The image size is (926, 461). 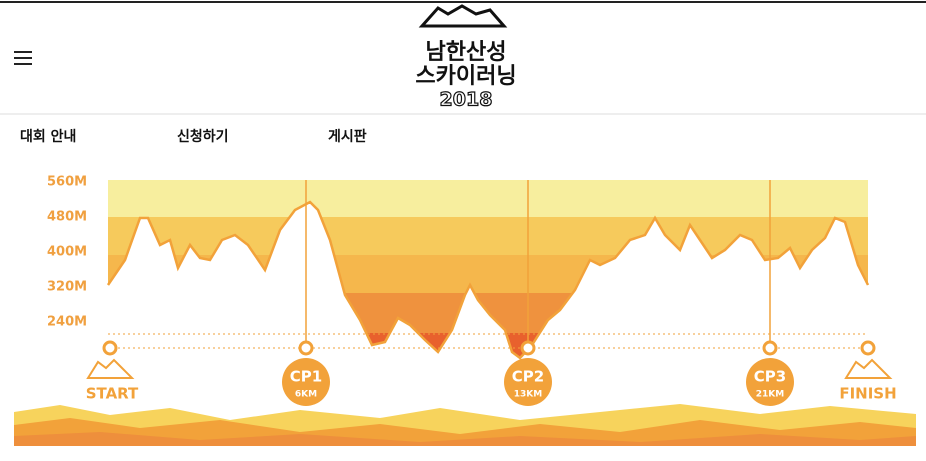 I want to click on logo-line: 남한산성, so click(x=466, y=52).